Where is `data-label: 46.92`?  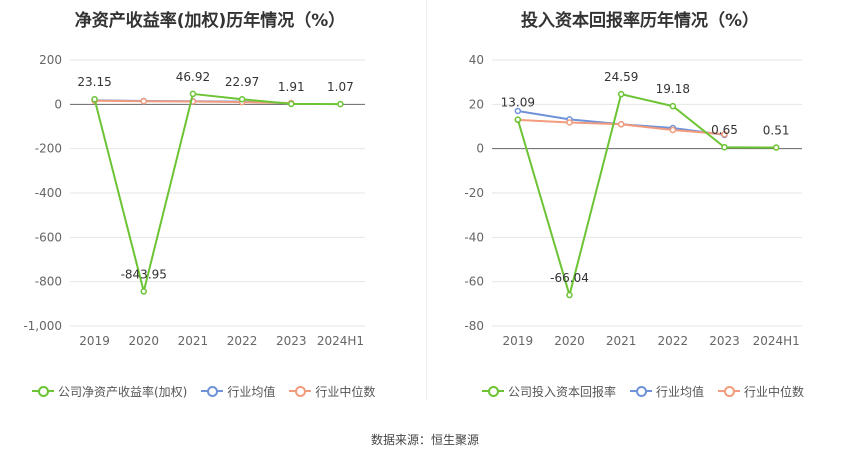
data-label: 46.92 is located at coordinates (193, 77).